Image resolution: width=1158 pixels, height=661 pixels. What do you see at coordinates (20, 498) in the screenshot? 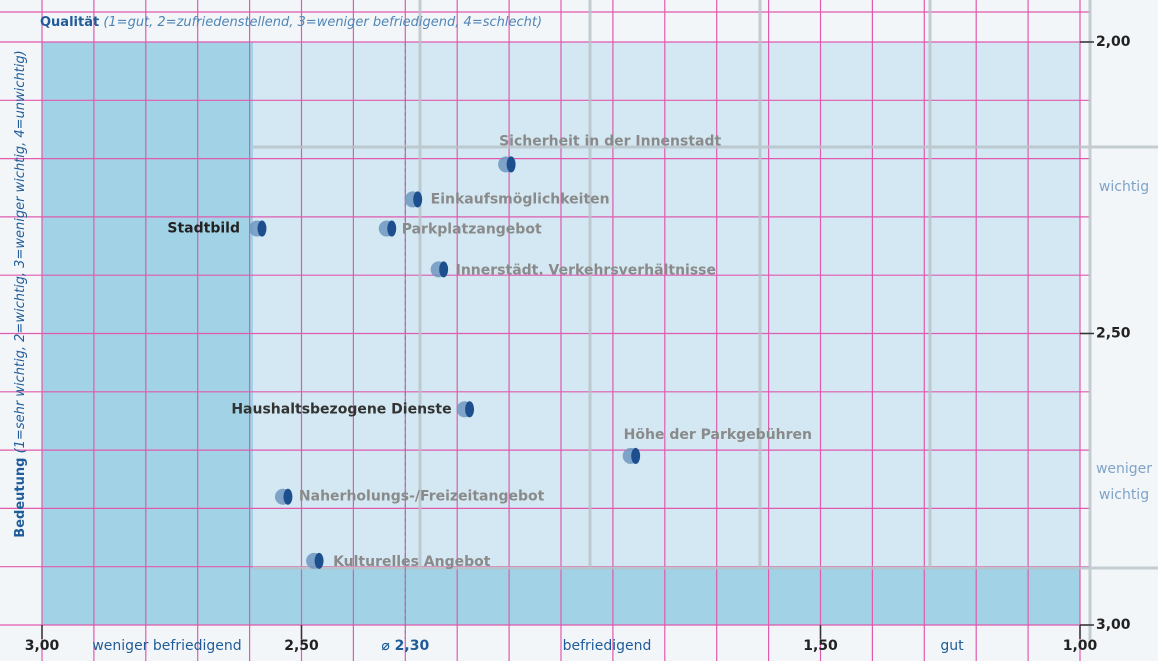
I see `y-label-main: Bedeutung` at bounding box center [20, 498].